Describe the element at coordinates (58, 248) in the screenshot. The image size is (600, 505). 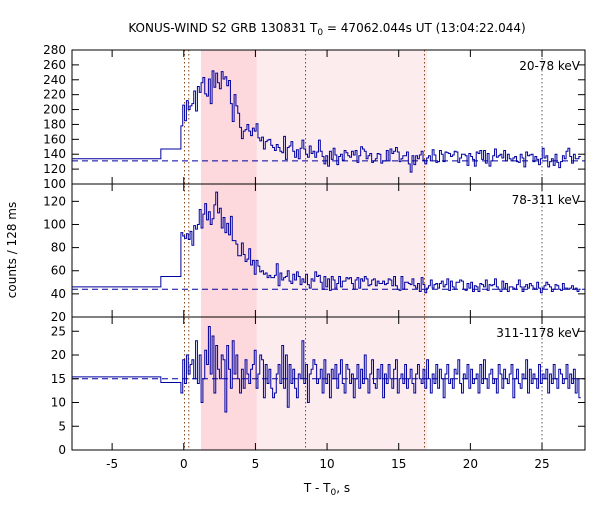
I see `y-tick-label: 80` at that location.